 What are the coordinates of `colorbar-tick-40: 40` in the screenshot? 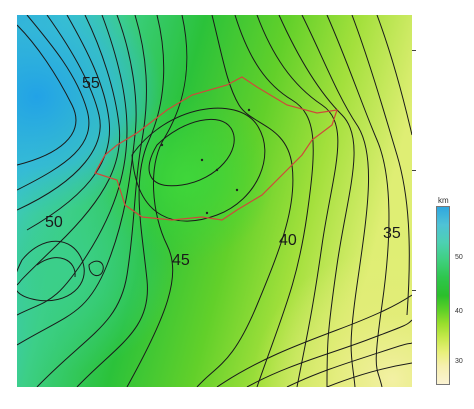 It's located at (459, 311).